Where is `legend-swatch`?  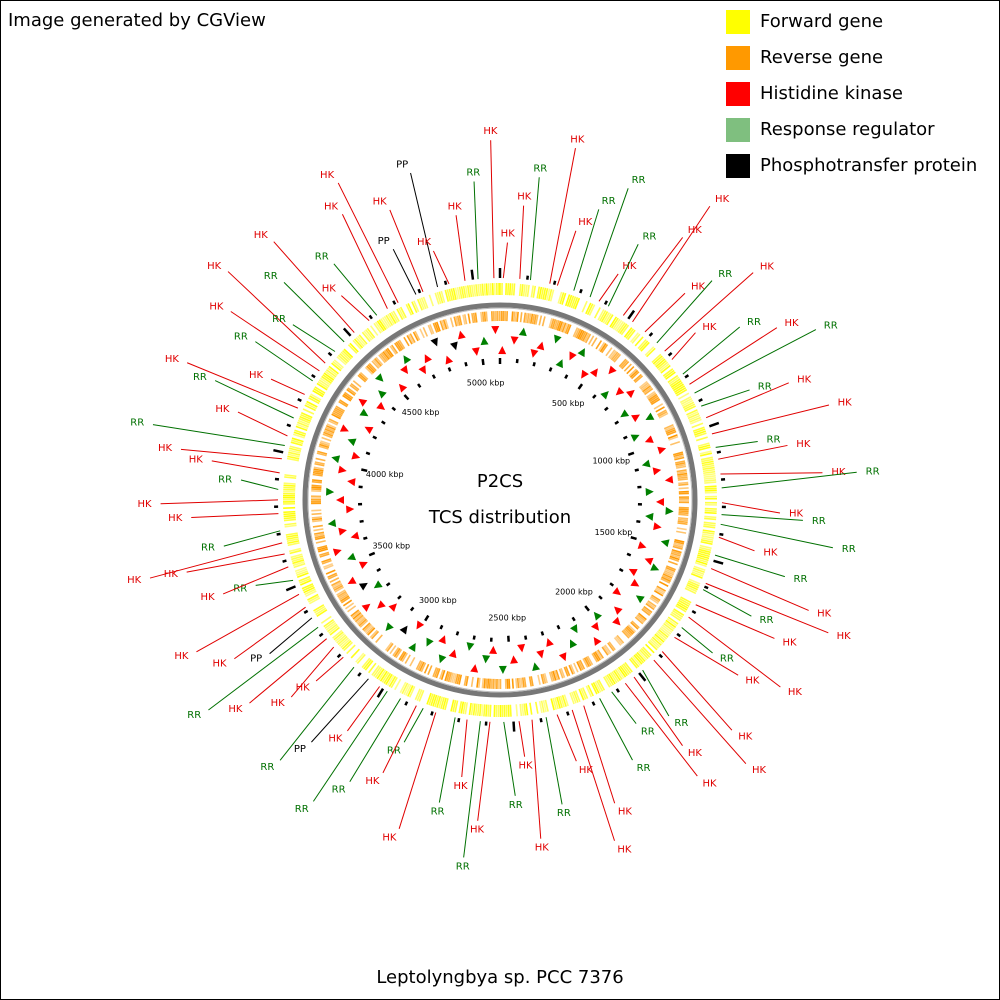 legend-swatch is located at coordinates (738, 58).